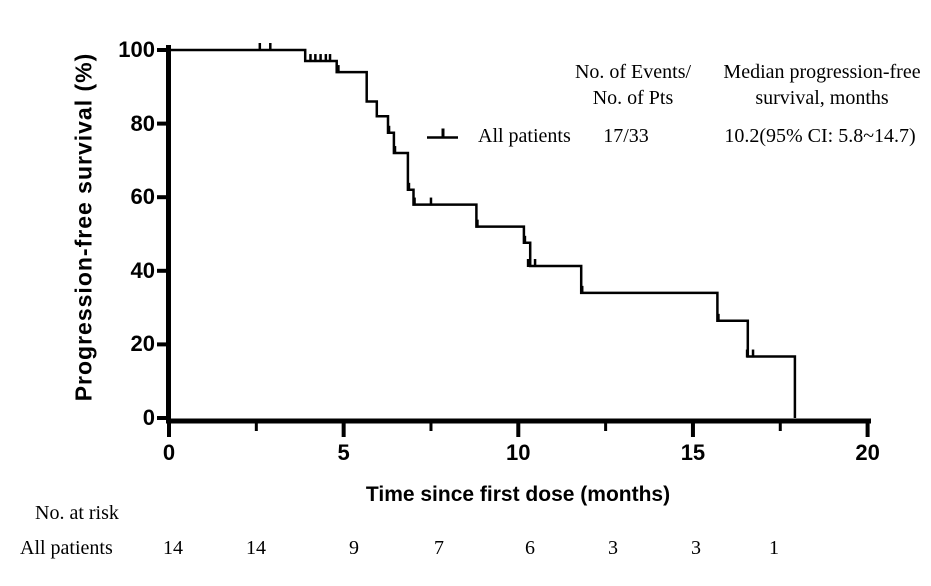  I want to click on y-tick-label: 80, so click(142, 123).